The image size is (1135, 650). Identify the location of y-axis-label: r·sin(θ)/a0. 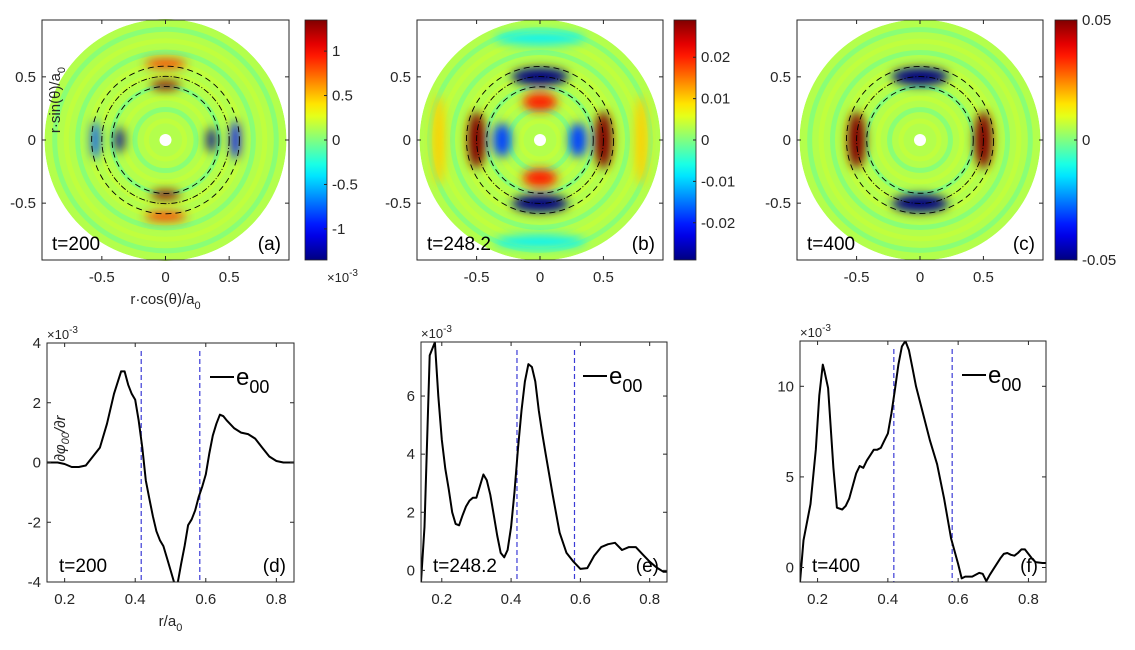
(57, 100).